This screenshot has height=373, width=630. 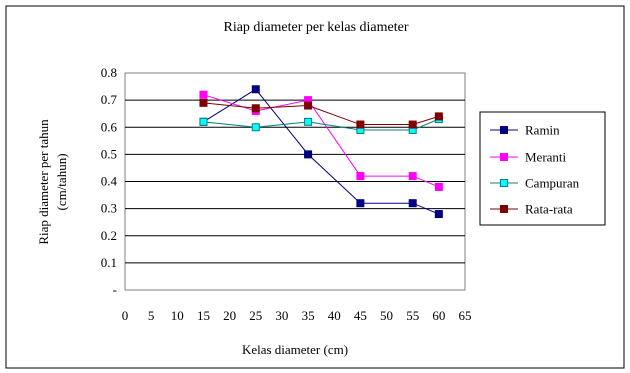 What do you see at coordinates (109, 208) in the screenshot?
I see `y-tick-label: 0.3` at bounding box center [109, 208].